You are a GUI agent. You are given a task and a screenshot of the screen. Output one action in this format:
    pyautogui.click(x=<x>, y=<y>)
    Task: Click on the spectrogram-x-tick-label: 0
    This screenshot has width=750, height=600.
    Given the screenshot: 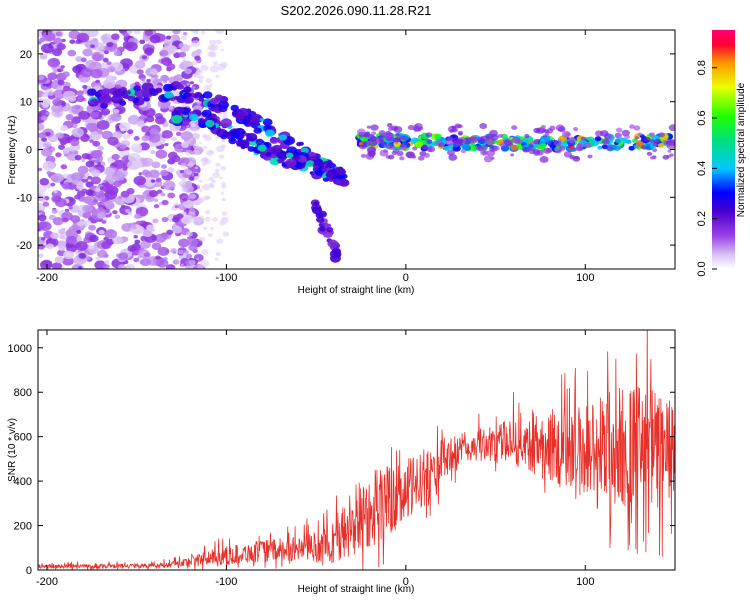 What is the action you would take?
    pyautogui.click(x=406, y=278)
    